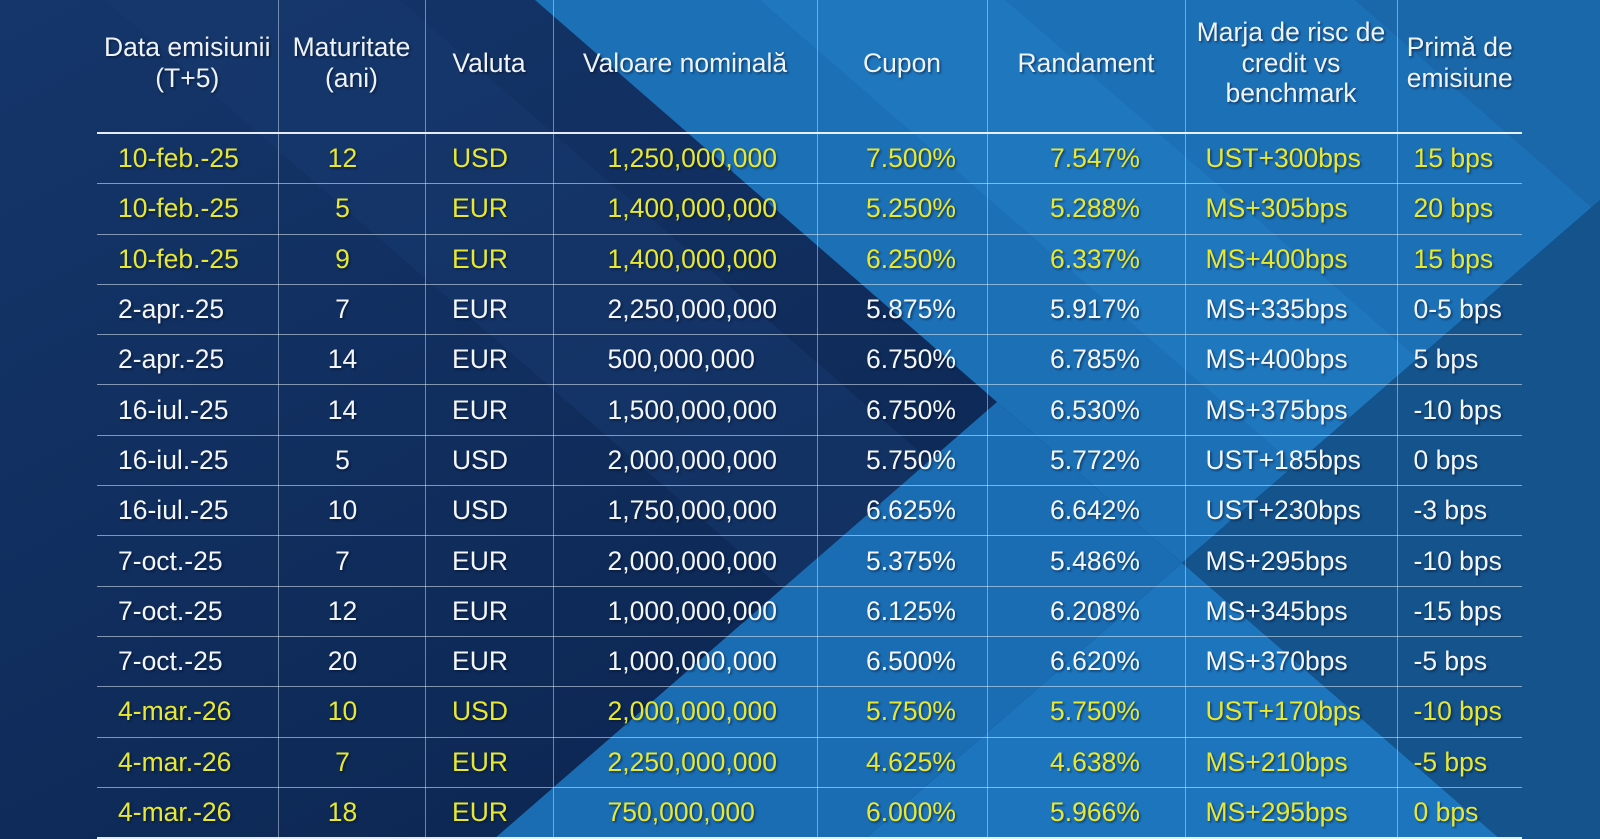 The image size is (1600, 839). What do you see at coordinates (1086, 611) in the screenshot?
I see `cell-yield: 6.208%` at bounding box center [1086, 611].